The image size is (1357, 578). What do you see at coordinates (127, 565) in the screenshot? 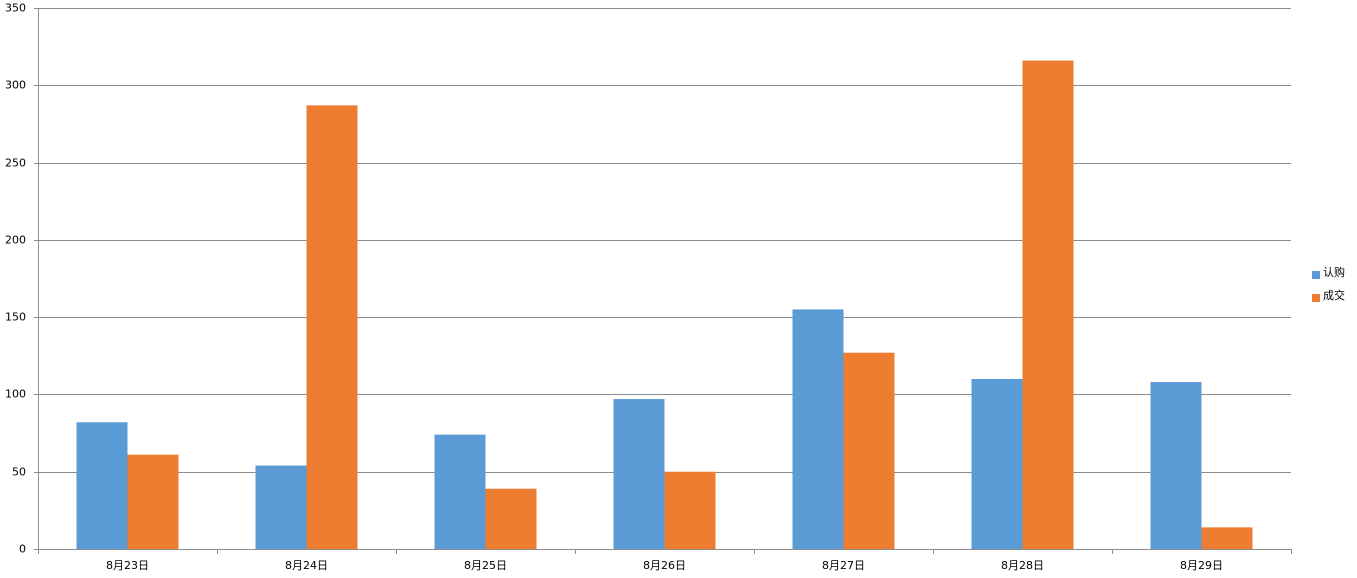
I see `x-tick-label: 8月23日` at bounding box center [127, 565].